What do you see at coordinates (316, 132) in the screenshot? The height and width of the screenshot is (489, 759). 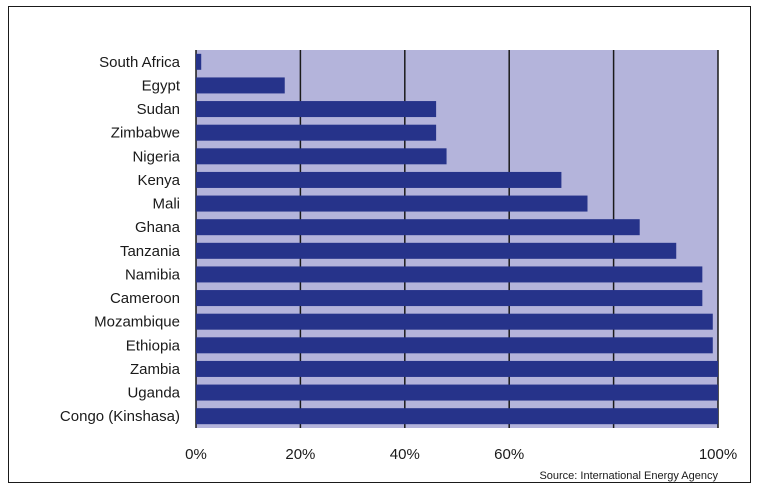 I see `bar-zimbabwe` at bounding box center [316, 132].